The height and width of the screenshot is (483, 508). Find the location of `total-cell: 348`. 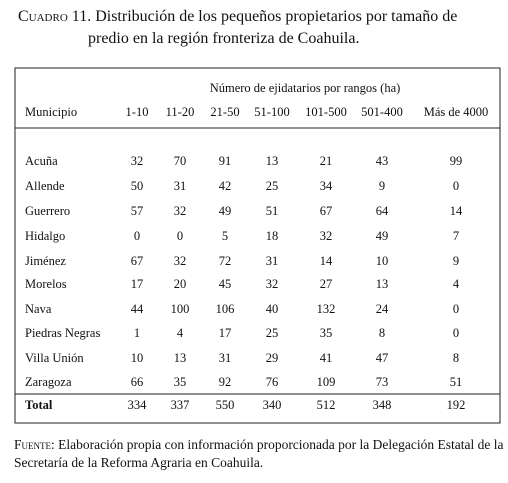

total-cell: 348 is located at coordinates (382, 405).